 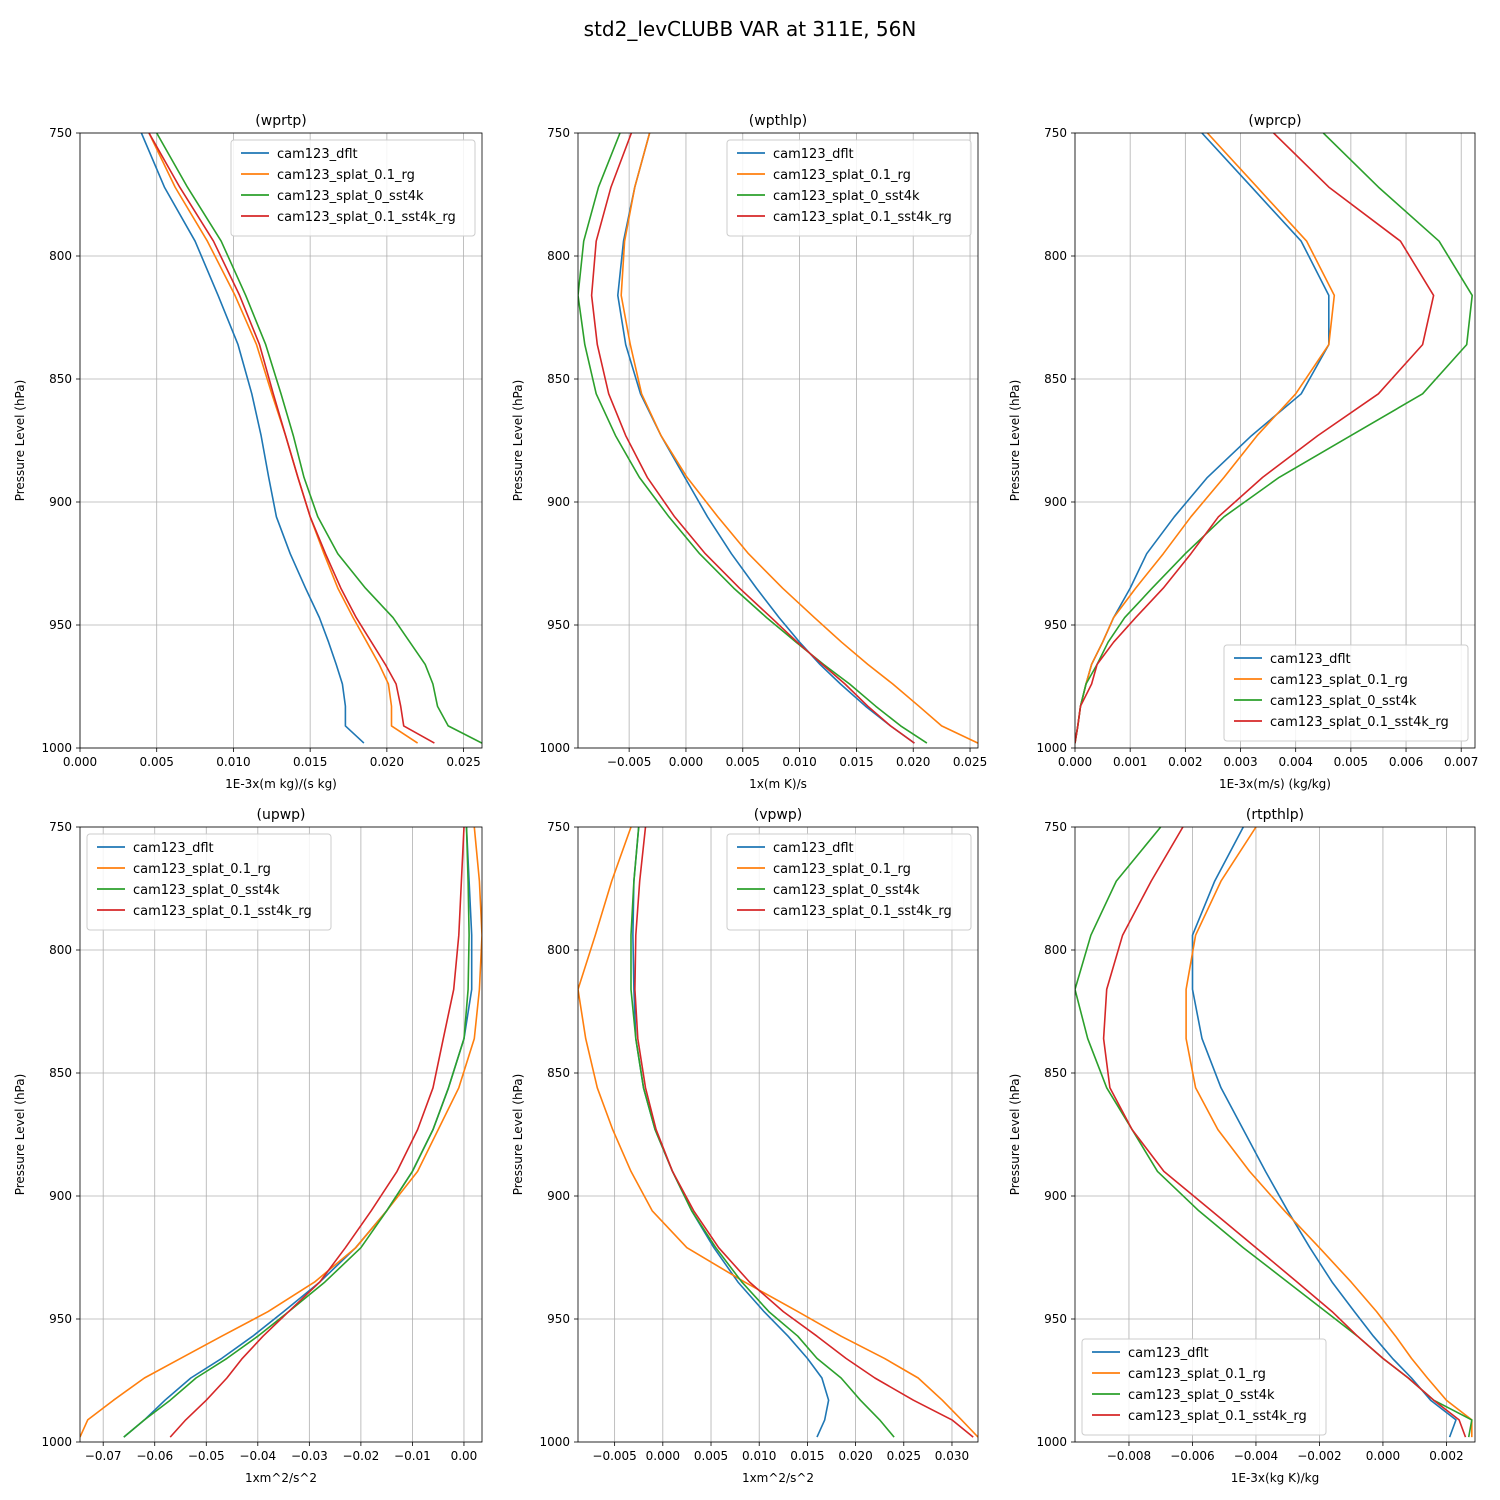 What do you see at coordinates (1240, 762) in the screenshot?
I see `x-tick-label: 0.003` at bounding box center [1240, 762].